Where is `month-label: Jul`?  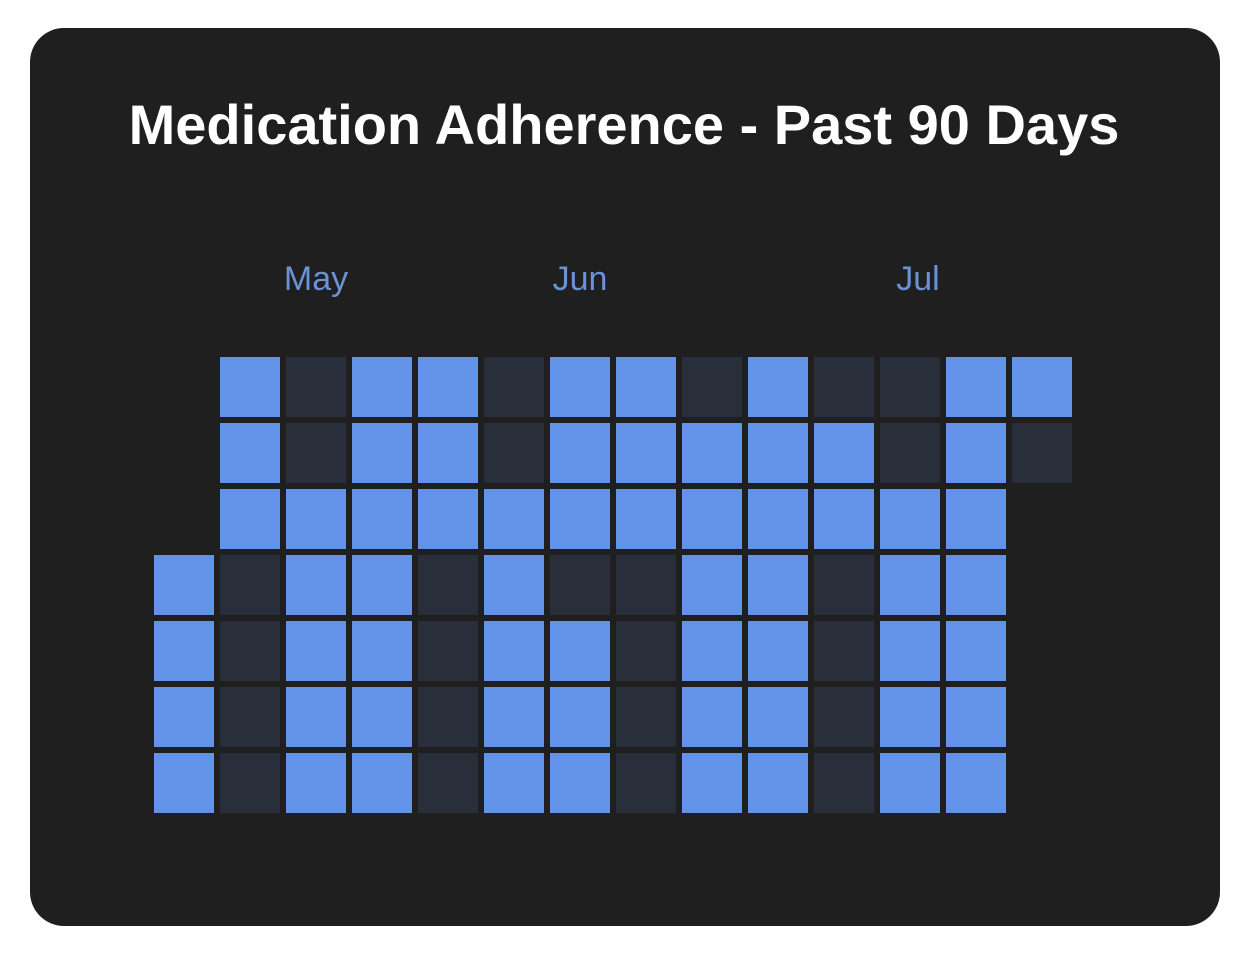
month-label: Jul is located at coordinates (917, 279).